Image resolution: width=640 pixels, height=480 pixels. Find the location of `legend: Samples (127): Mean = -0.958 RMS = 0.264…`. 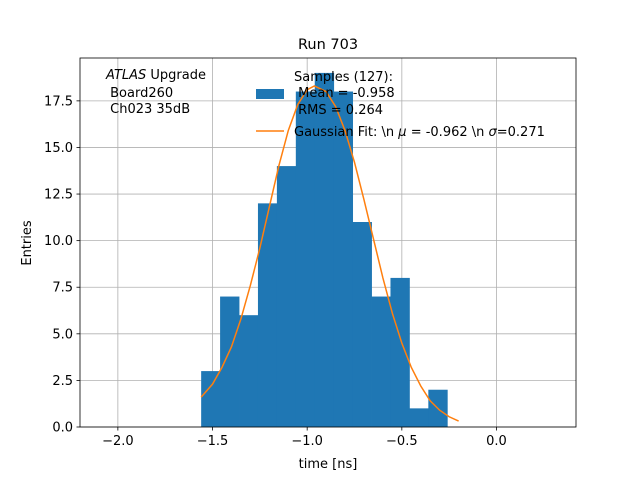

legend: Samples (127): Mean = -0.958 RMS = 0.264… is located at coordinates (400, 105).